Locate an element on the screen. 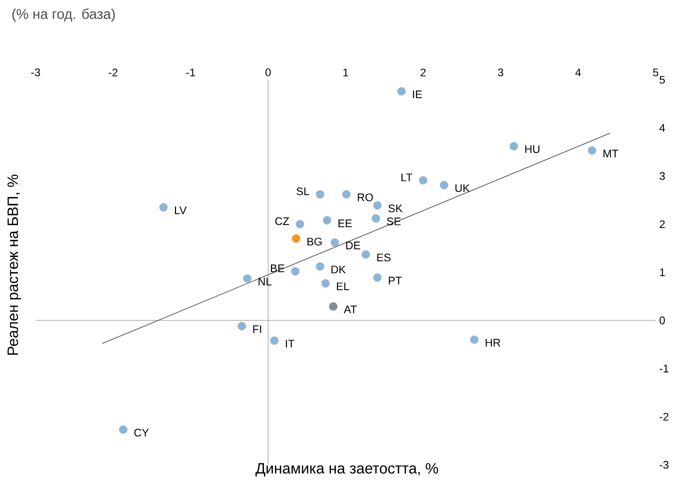 Image resolution: width=683 pixels, height=485 pixels. x-tick-label: 1 is located at coordinates (345, 72).